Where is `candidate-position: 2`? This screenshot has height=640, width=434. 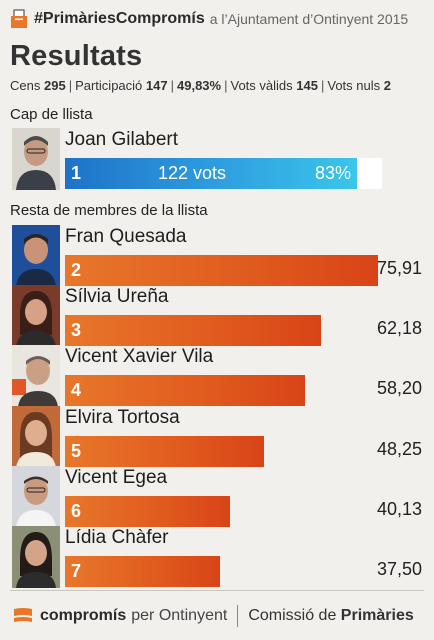
candidate-position: 2 is located at coordinates (76, 270).